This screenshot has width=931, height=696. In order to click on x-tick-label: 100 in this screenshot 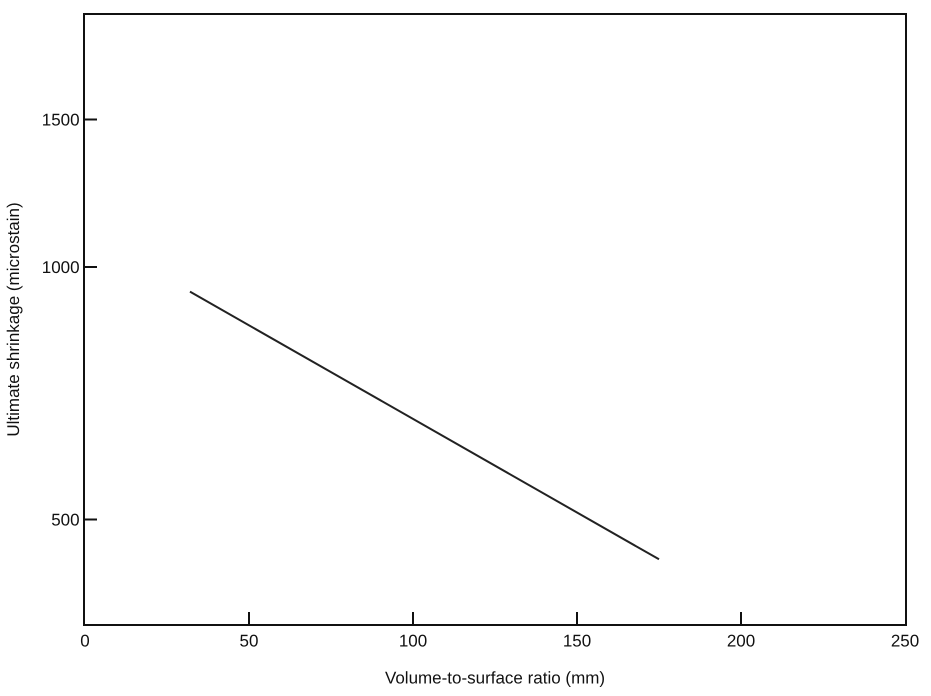, I will do `click(413, 640)`.